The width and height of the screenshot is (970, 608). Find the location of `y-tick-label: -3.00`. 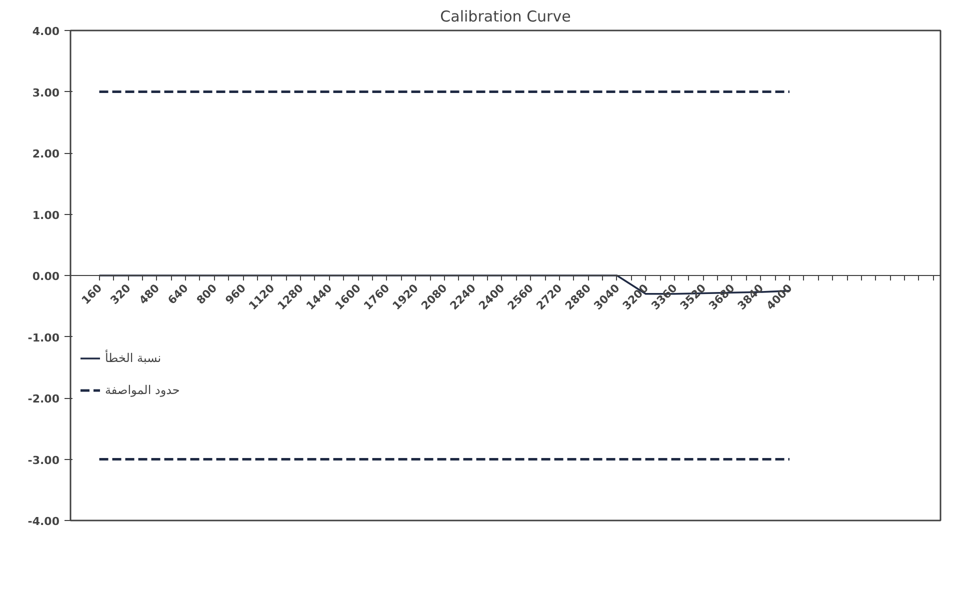

y-tick-label: -3.00 is located at coordinates (44, 460).